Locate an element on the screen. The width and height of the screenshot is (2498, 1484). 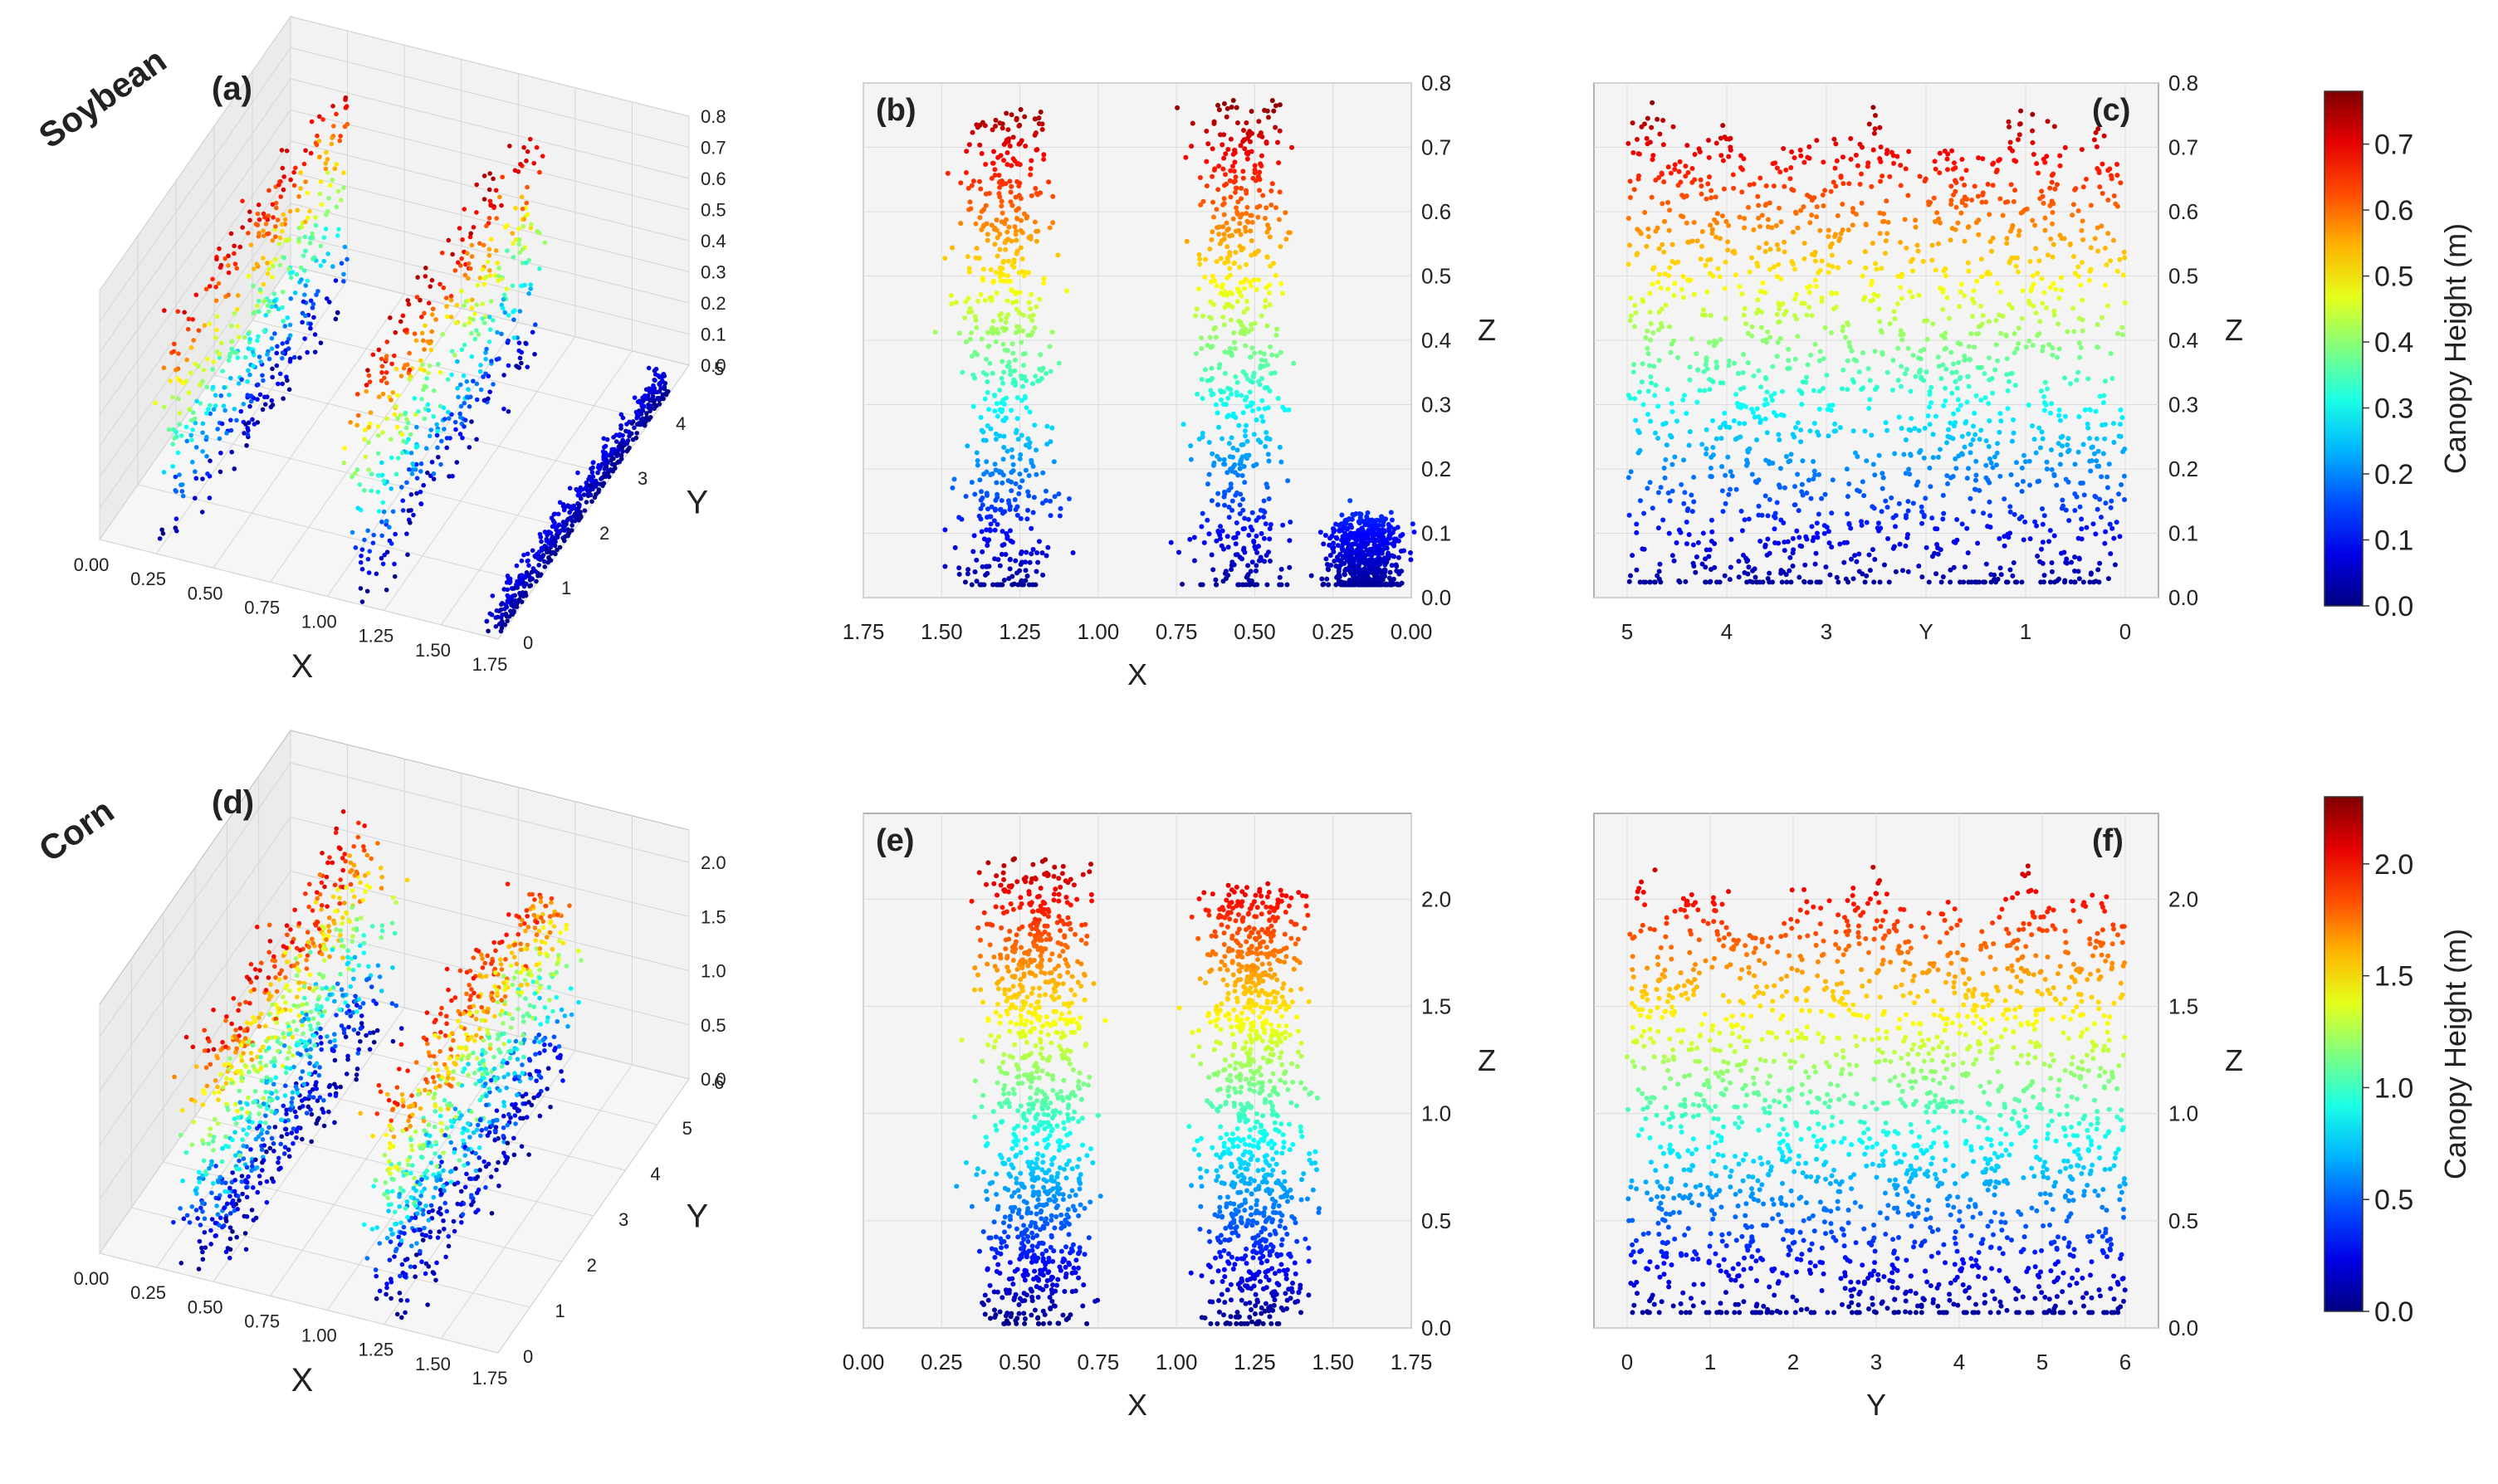
crop-label: Soybean is located at coordinates (103, 97).